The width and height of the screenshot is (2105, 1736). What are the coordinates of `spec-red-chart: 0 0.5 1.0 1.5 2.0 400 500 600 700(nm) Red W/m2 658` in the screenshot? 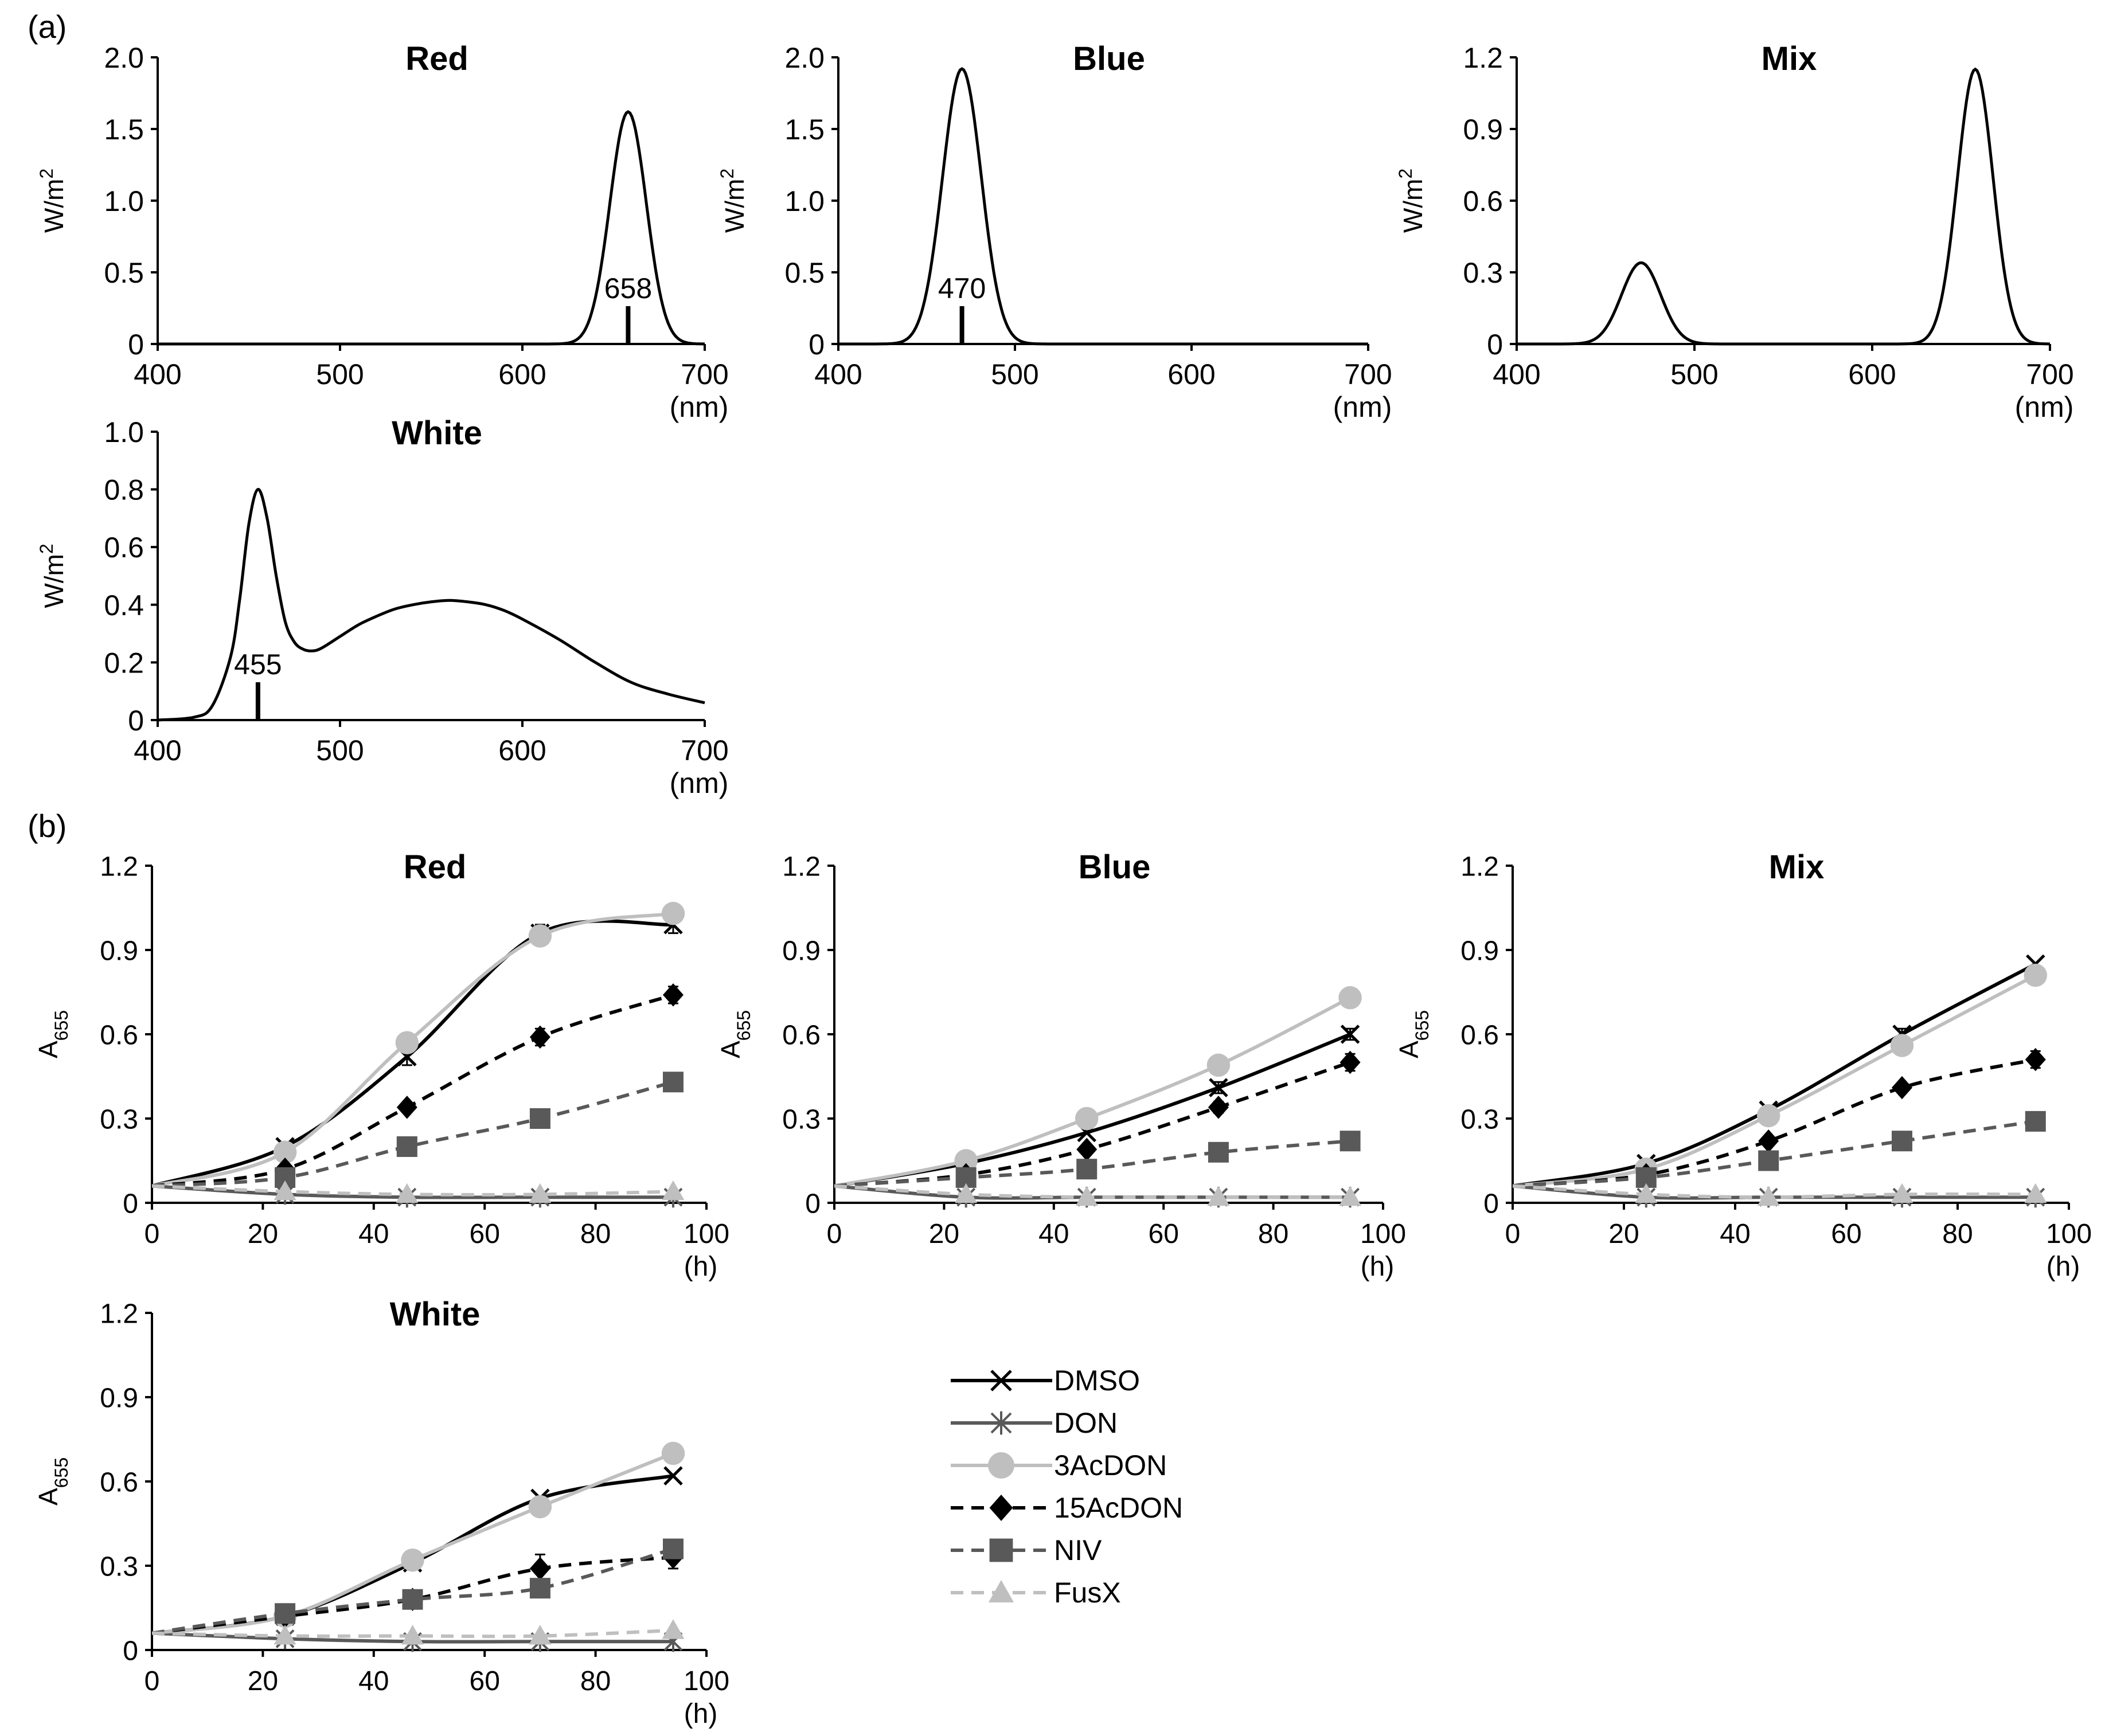 It's located at (383, 231).